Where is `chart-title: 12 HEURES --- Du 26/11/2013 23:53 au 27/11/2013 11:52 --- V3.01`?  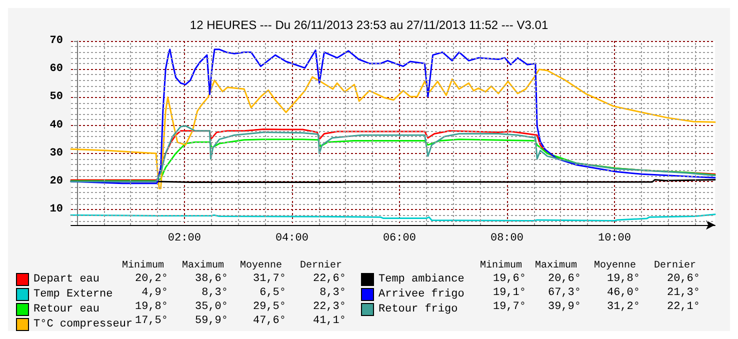 chart-title: 12 HEURES --- Du 26/11/2013 23:53 au 27/11/2013 11:52 --- V3.01 is located at coordinates (369, 25).